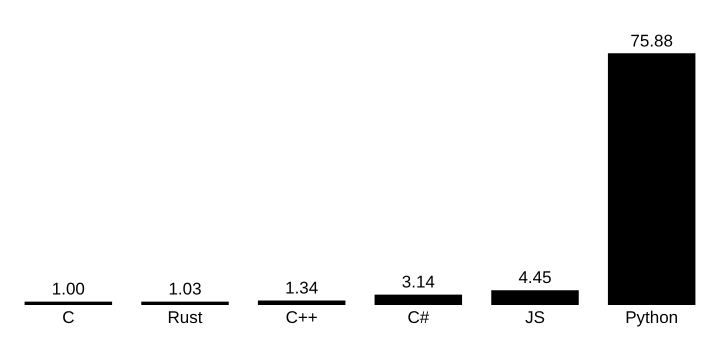  What do you see at coordinates (185, 317) in the screenshot?
I see `x-tick-label: Rust` at bounding box center [185, 317].